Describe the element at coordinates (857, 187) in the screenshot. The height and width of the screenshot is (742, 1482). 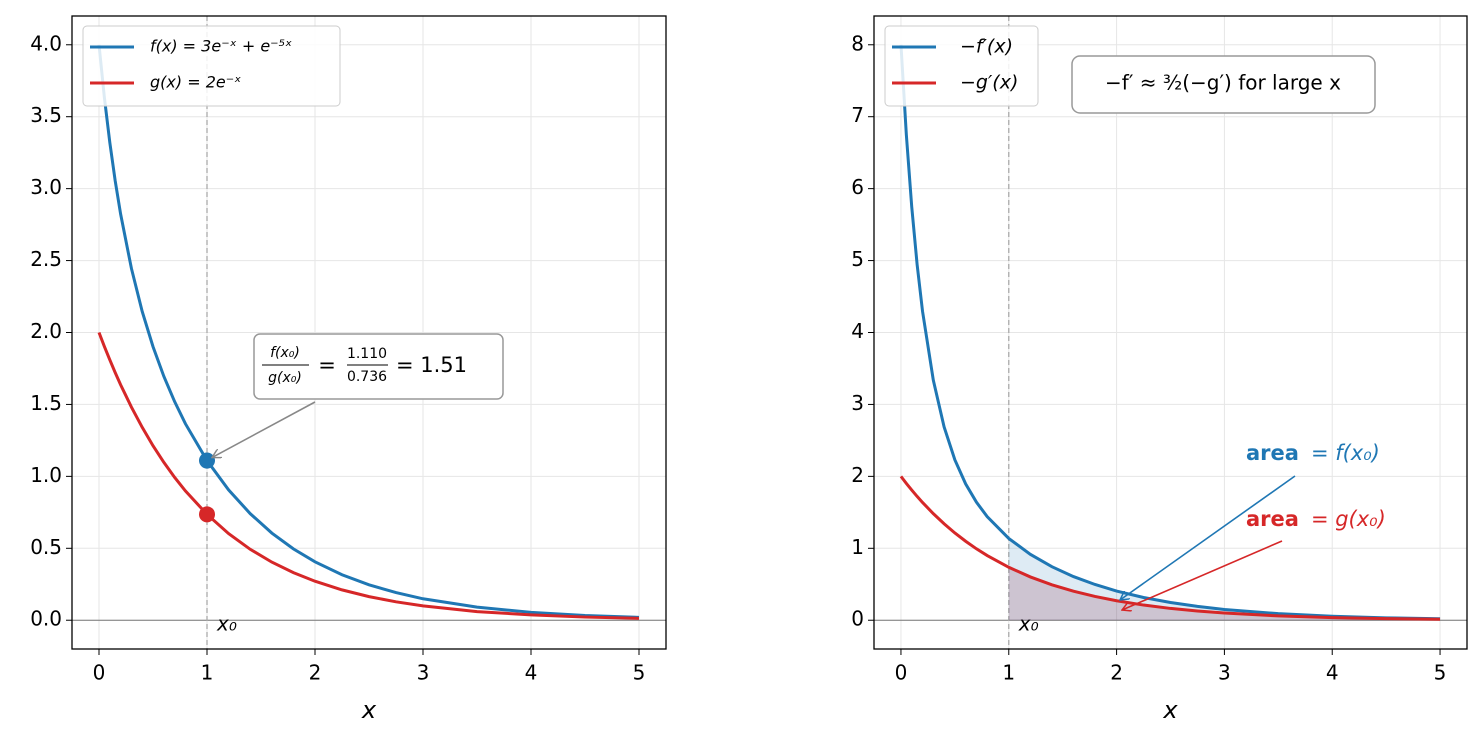
I see `y-tick-label: 6` at that location.